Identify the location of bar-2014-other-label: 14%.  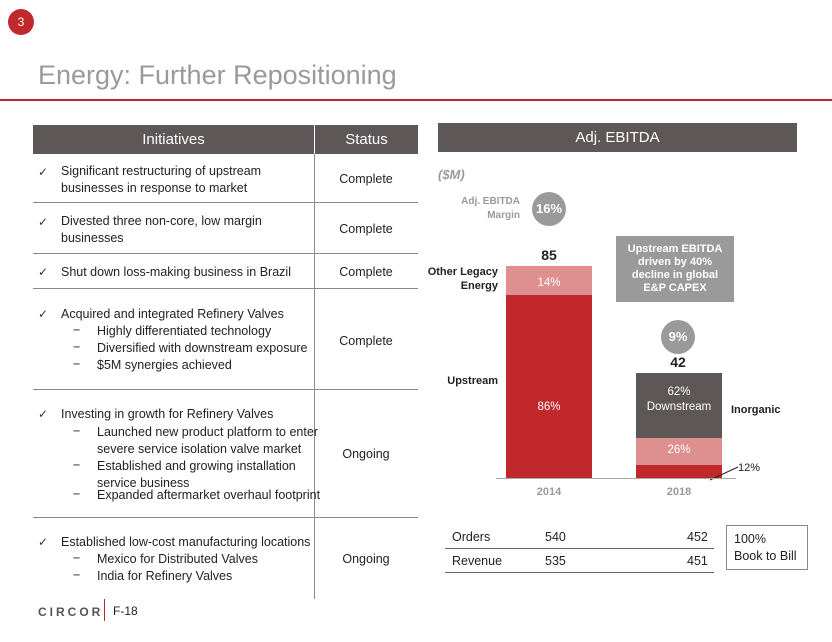
(549, 282).